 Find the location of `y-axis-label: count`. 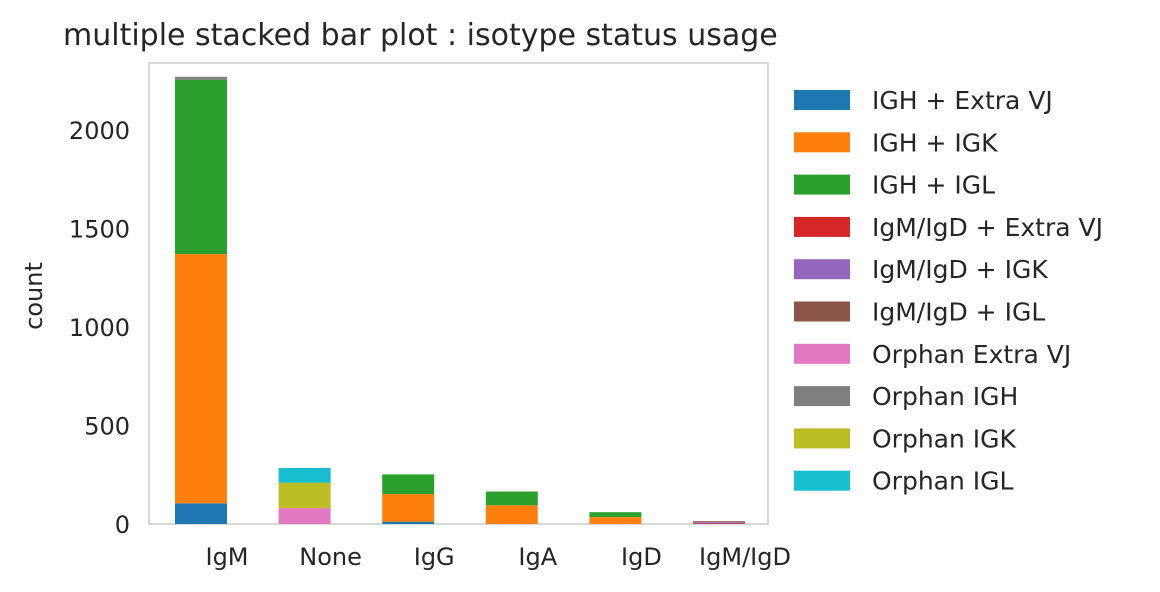

y-axis-label: count is located at coordinates (34, 296).